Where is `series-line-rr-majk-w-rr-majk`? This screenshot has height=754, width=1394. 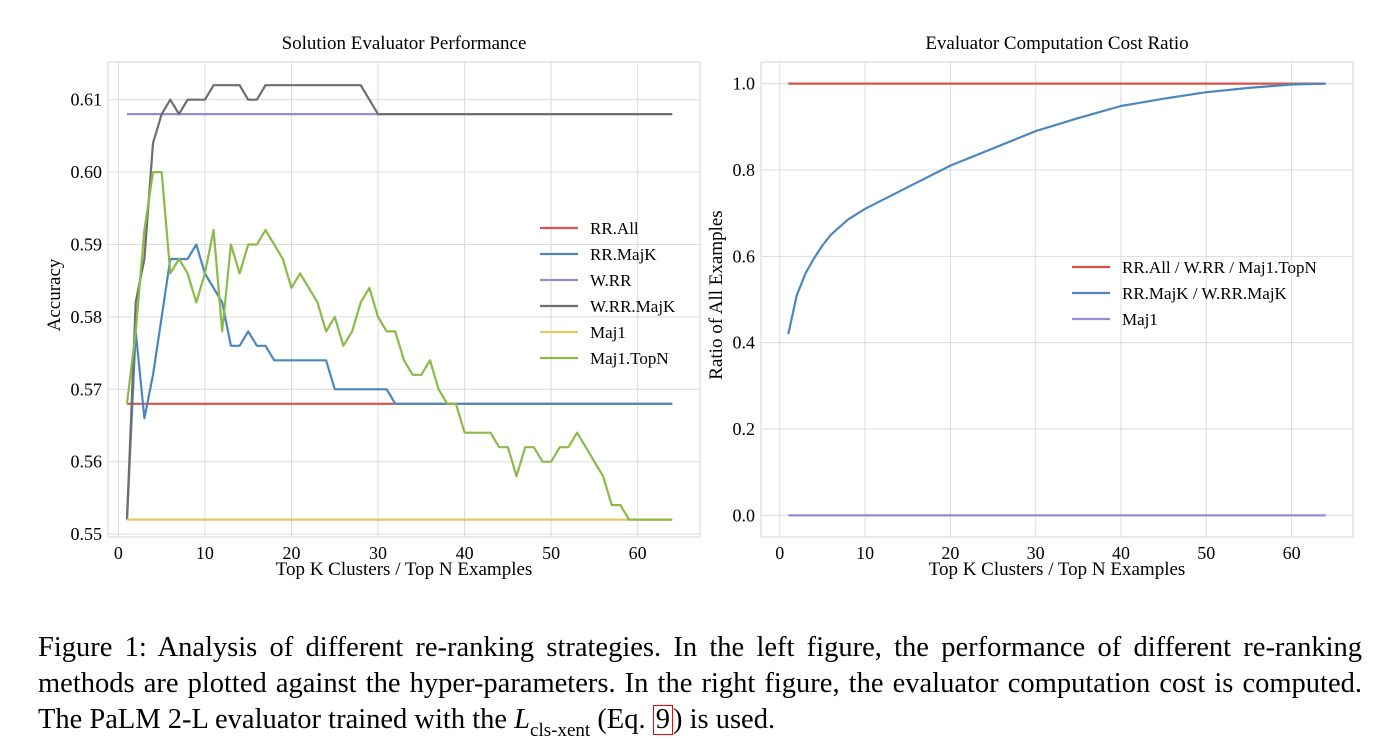 series-line-rr-majk-w-rr-majk is located at coordinates (1056, 208).